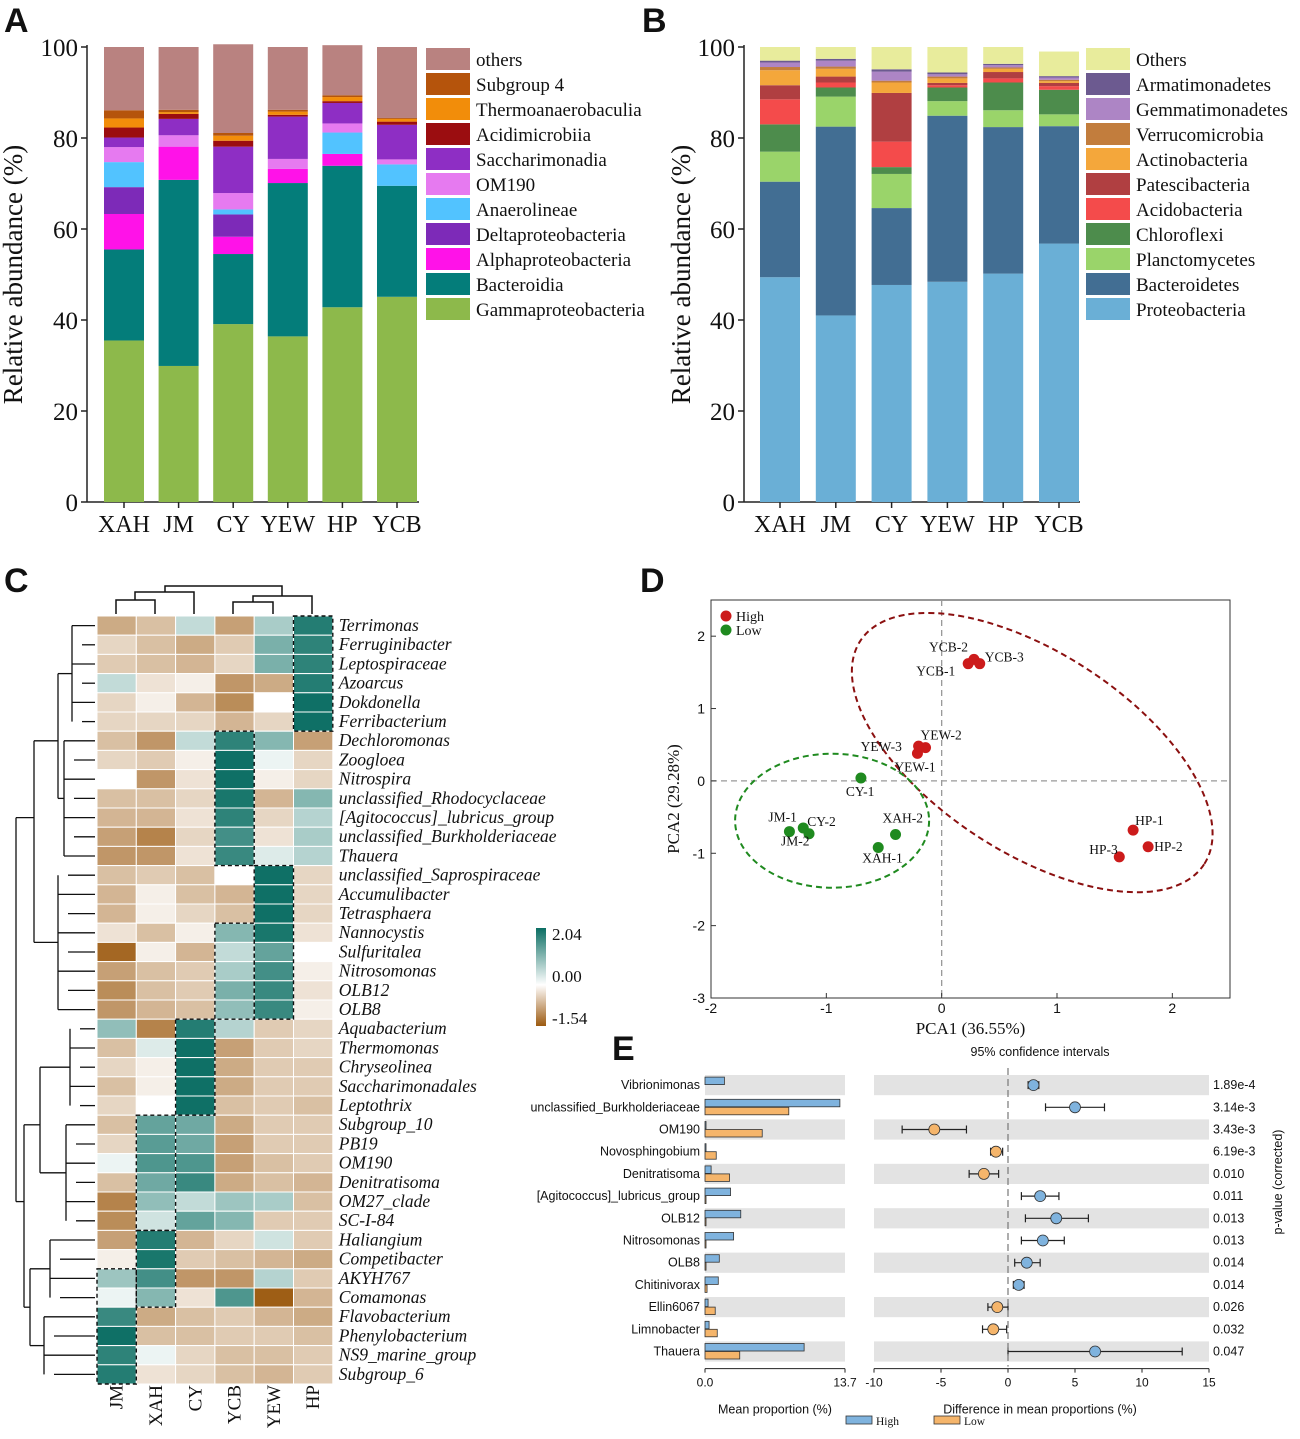 This screenshot has height=1439, width=1300. What do you see at coordinates (371, 683) in the screenshot?
I see `heatmap-row-label: Azoarcus` at bounding box center [371, 683].